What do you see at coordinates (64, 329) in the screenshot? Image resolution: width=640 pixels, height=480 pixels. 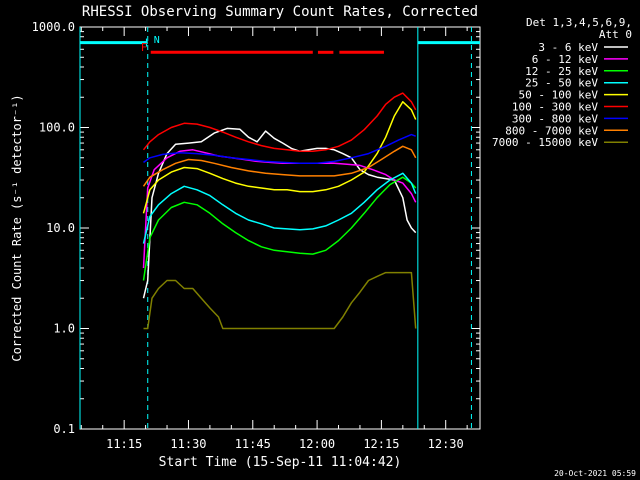 I see `y-tick-label: 1.0` at bounding box center [64, 329].